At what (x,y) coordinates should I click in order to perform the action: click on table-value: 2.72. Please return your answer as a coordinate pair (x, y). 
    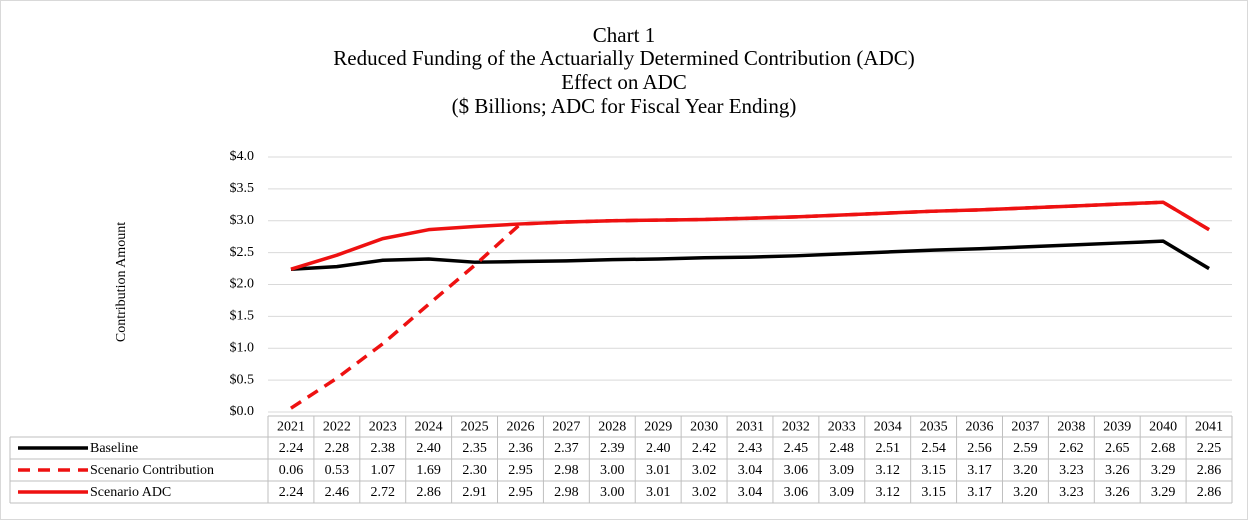
    Looking at the image, I should click on (383, 492).